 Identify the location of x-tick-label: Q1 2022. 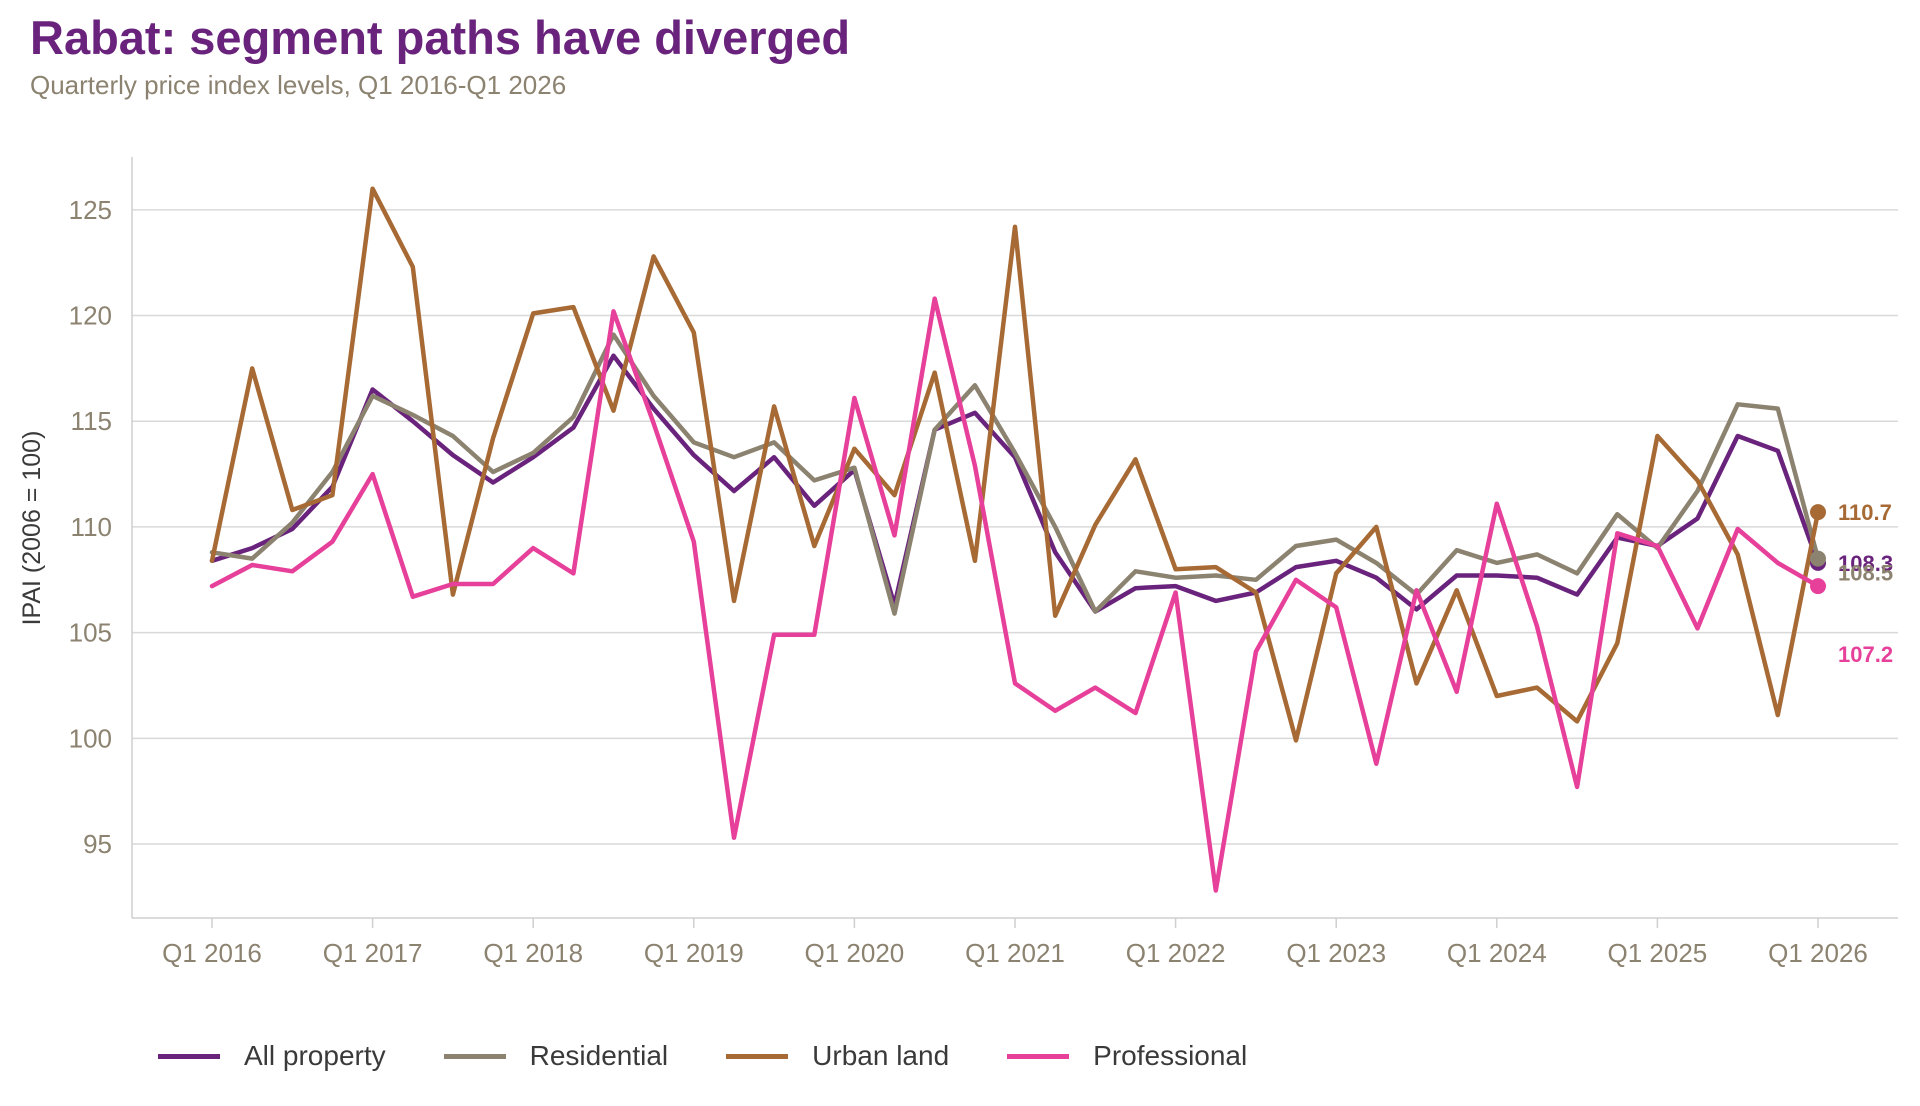
(1176, 953).